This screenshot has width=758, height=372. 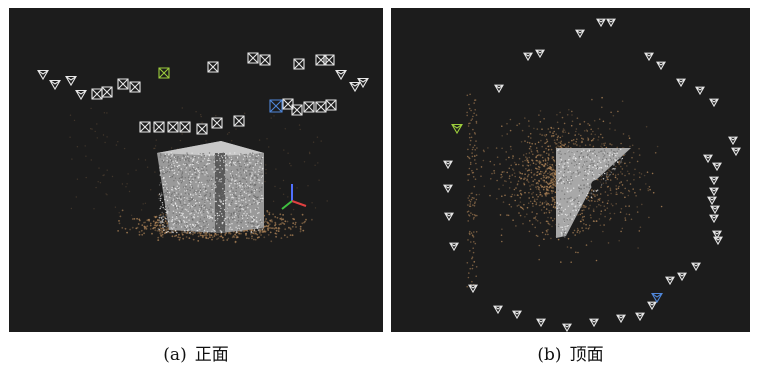 I want to click on caption-front-view: (a) 正面, so click(x=196, y=352).